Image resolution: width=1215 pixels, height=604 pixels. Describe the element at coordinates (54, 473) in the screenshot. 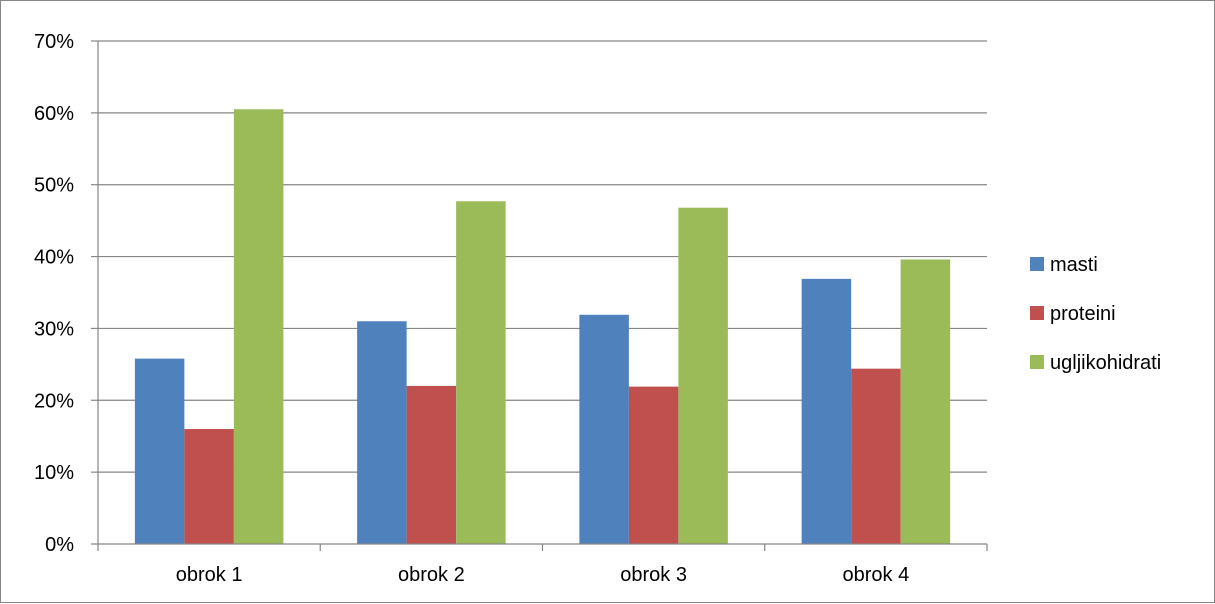

I see `y-tick-label: 10%` at that location.